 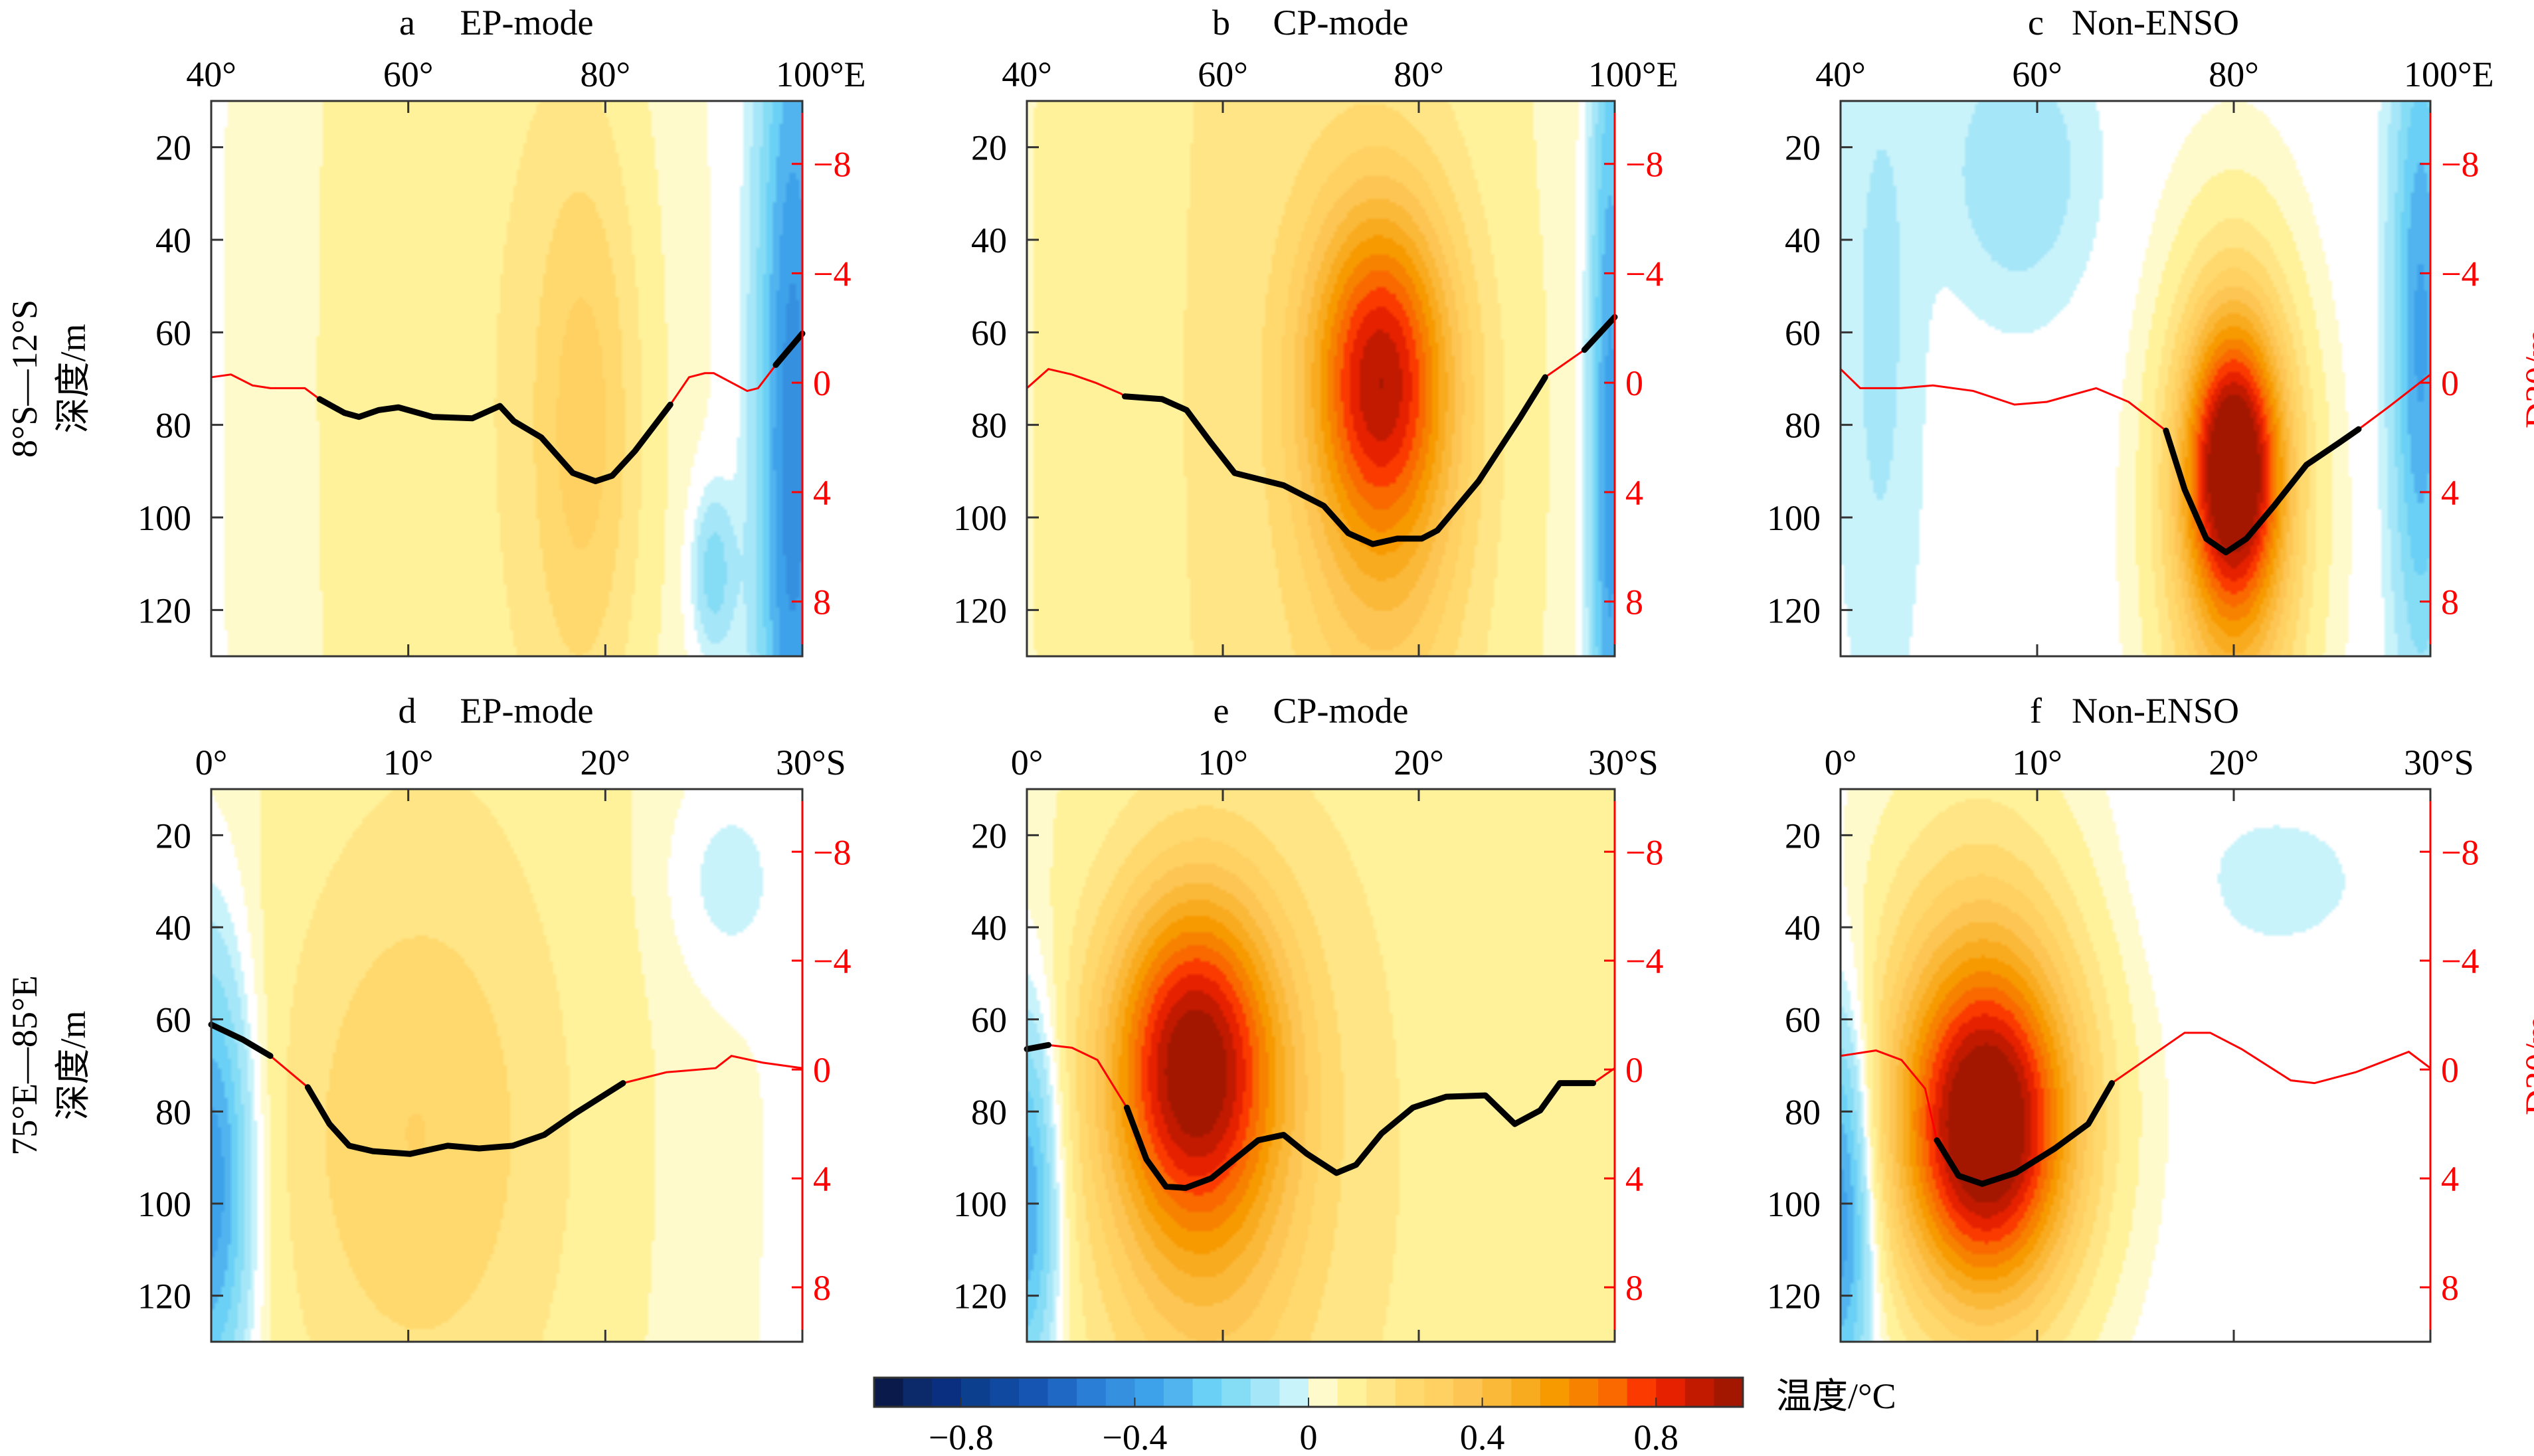 I want to click on colorbar-tick-label: −0.8, so click(x=962, y=1436).